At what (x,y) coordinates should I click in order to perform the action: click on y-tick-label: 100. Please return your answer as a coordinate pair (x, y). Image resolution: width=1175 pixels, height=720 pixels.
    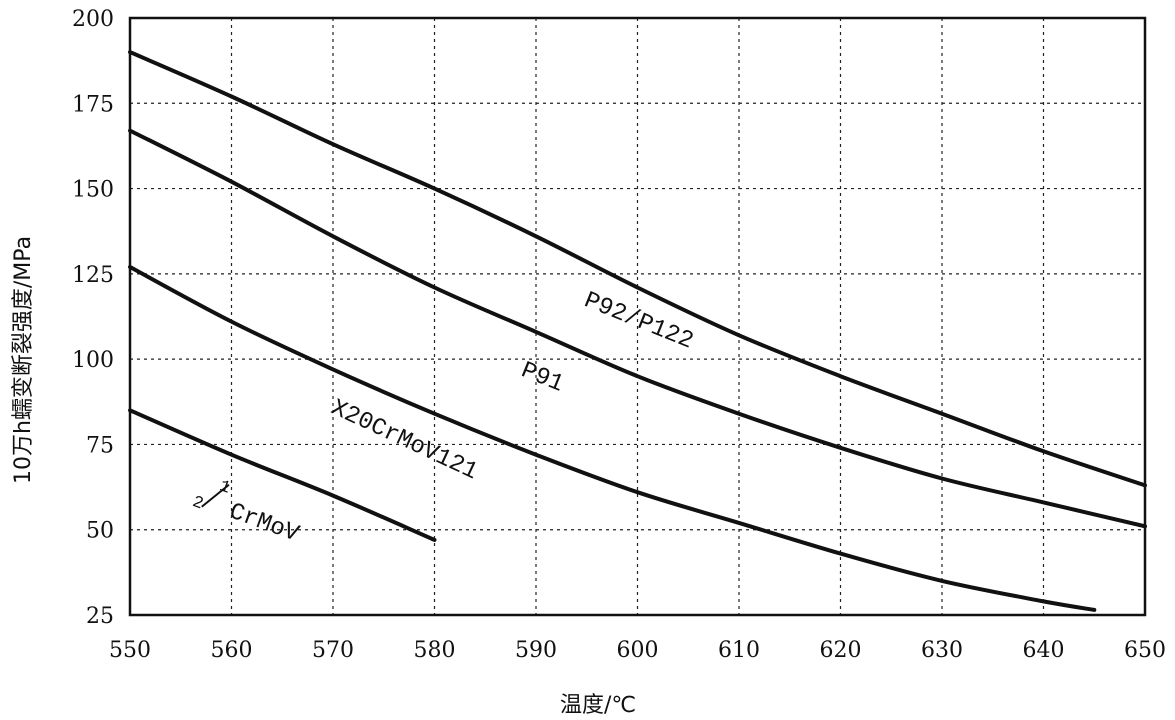
    Looking at the image, I should click on (93, 360).